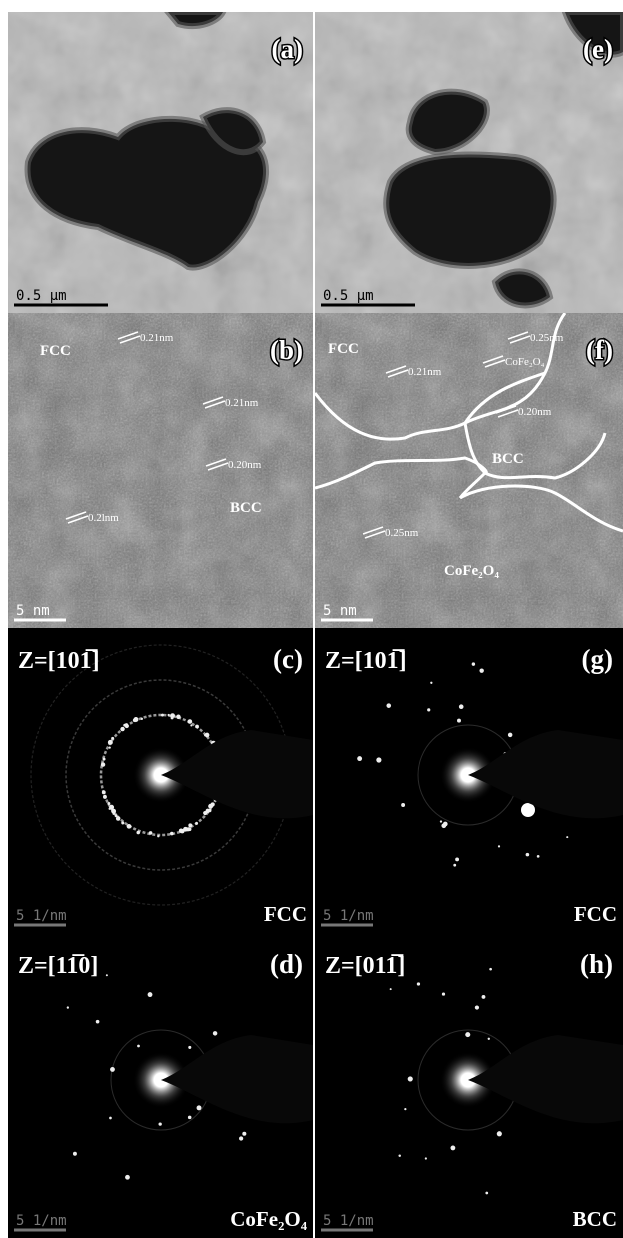 The width and height of the screenshot is (623, 1238). Describe the element at coordinates (525, 362) in the screenshot. I see `annotation: CoFe₂O₄` at that location.